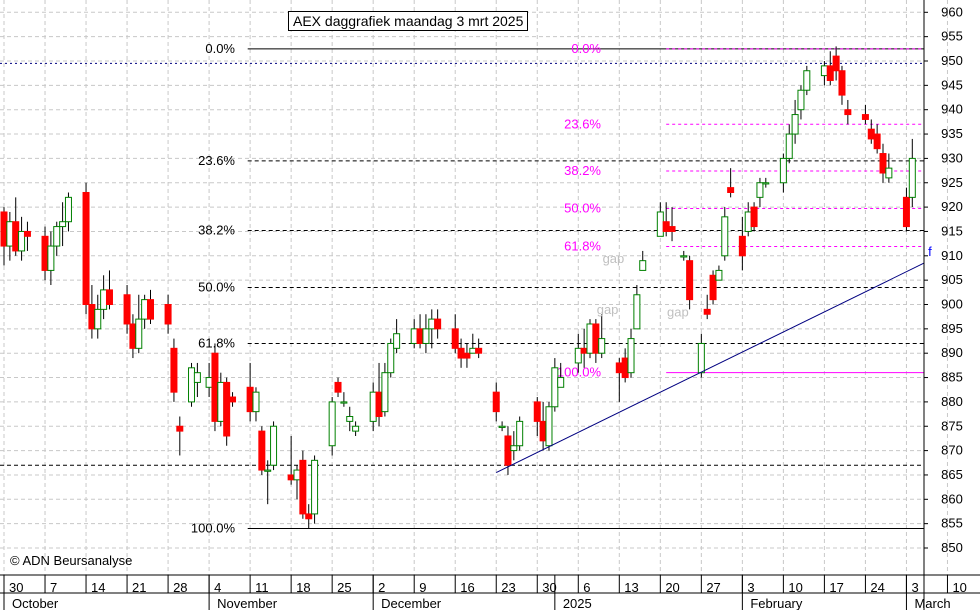  What do you see at coordinates (139, 587) in the screenshot?
I see `x-tick-label: 21` at bounding box center [139, 587].